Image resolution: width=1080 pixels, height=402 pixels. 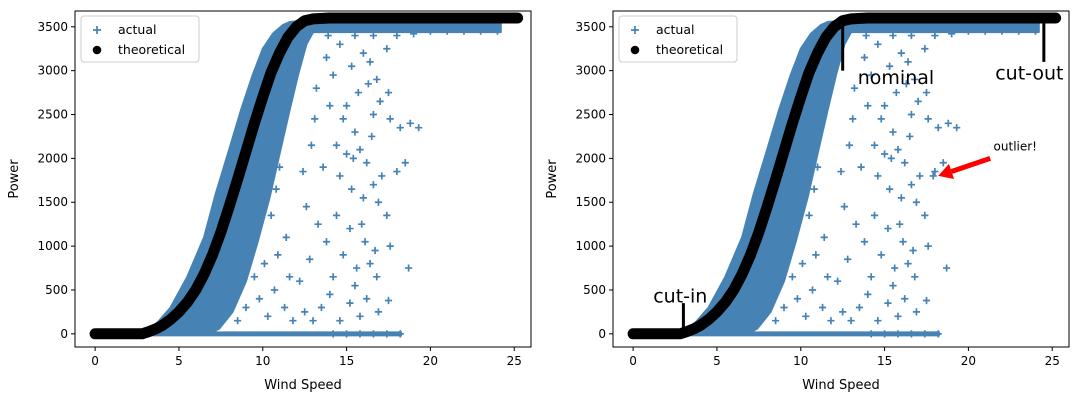 What do you see at coordinates (97, 50) in the screenshot?
I see `legend-theoretical-marker` at bounding box center [97, 50].